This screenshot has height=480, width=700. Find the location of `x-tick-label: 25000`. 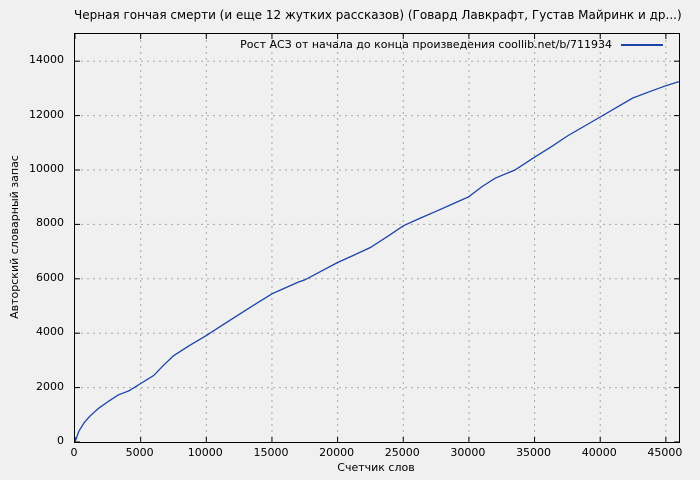

x-tick-label: 25000 is located at coordinates (402, 452).